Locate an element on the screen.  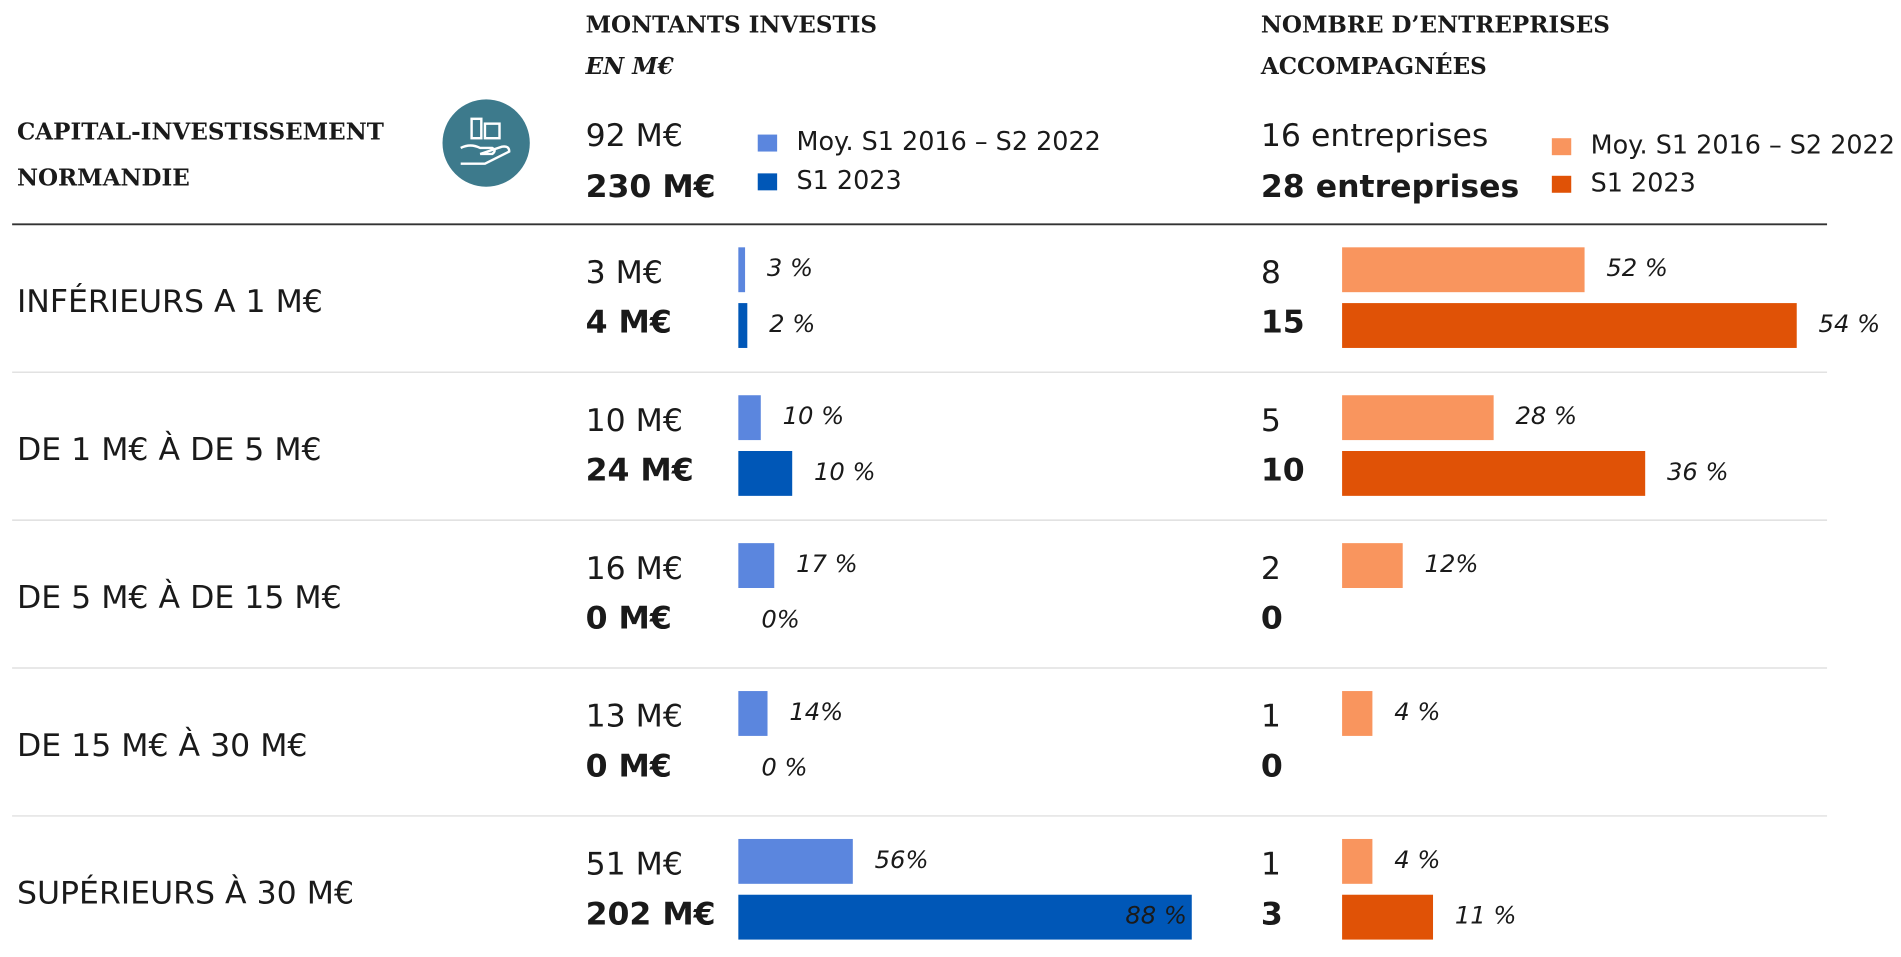
value-label: 5 is located at coordinates (1271, 421).